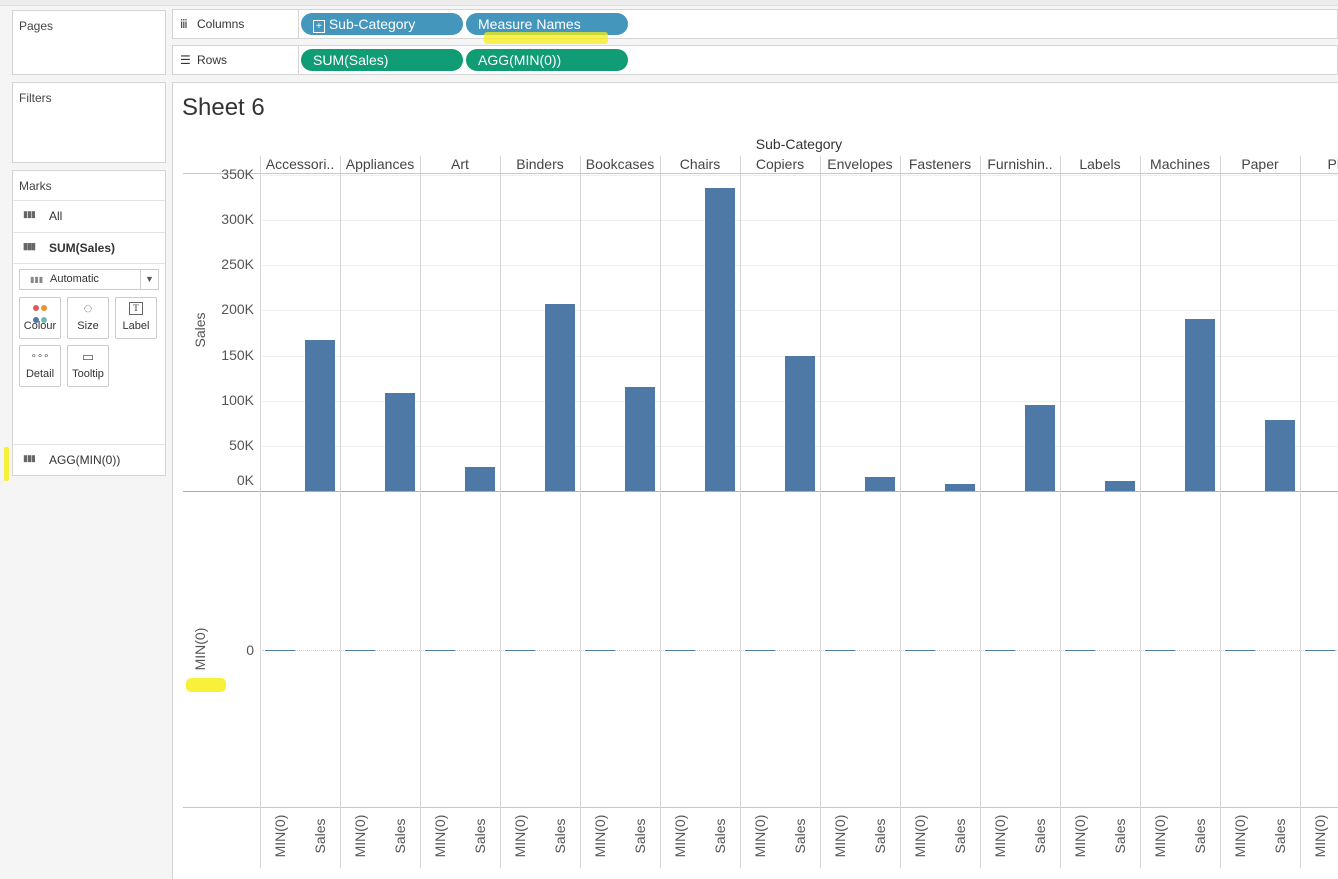 This screenshot has width=1338, height=879. What do you see at coordinates (149, 279) in the screenshot?
I see `chevron-down-icon: ▼` at bounding box center [149, 279].